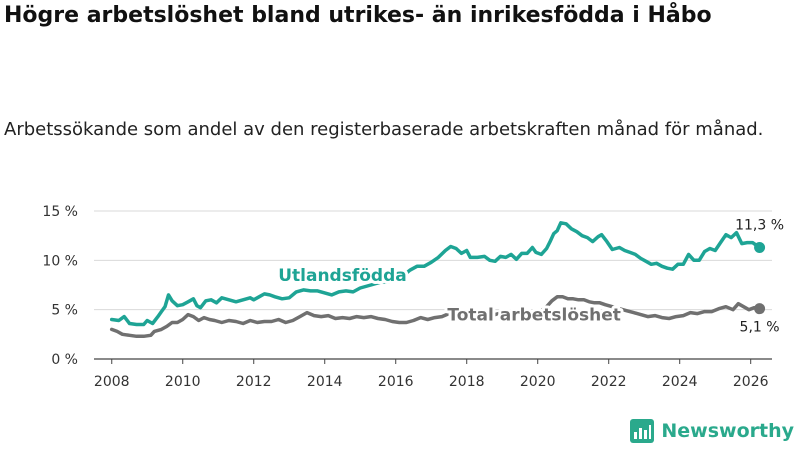  What do you see at coordinates (325, 382) in the screenshot?
I see `x-tick-label: 2014` at bounding box center [325, 382].